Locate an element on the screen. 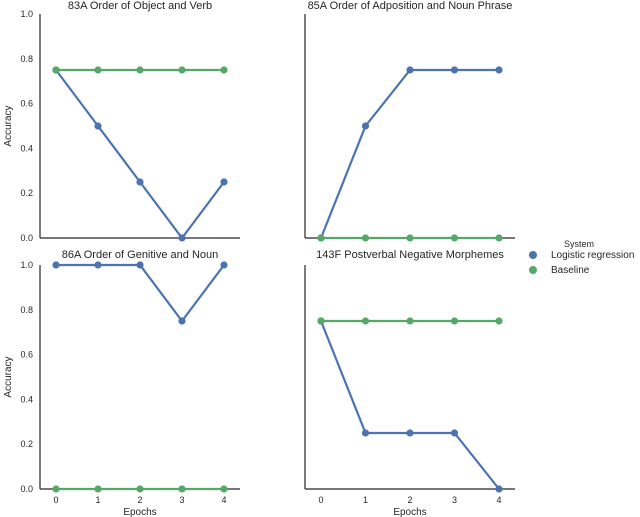  legend-label: Baseline is located at coordinates (570, 270).